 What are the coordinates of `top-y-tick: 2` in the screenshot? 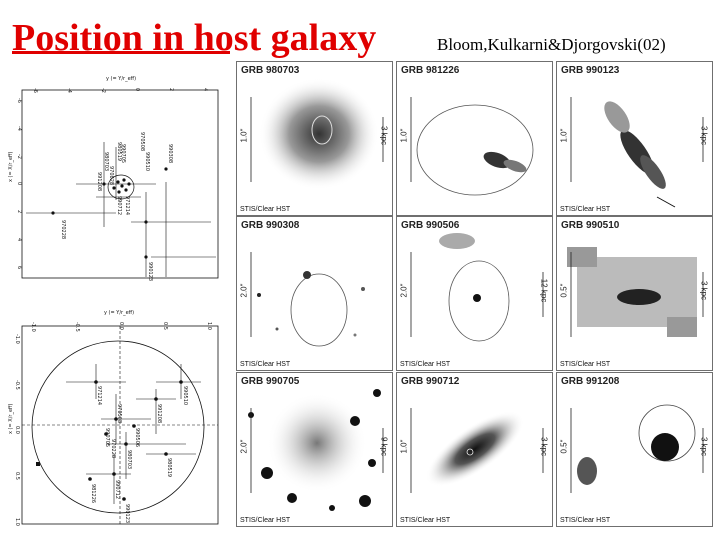 It's located at (19, 211).